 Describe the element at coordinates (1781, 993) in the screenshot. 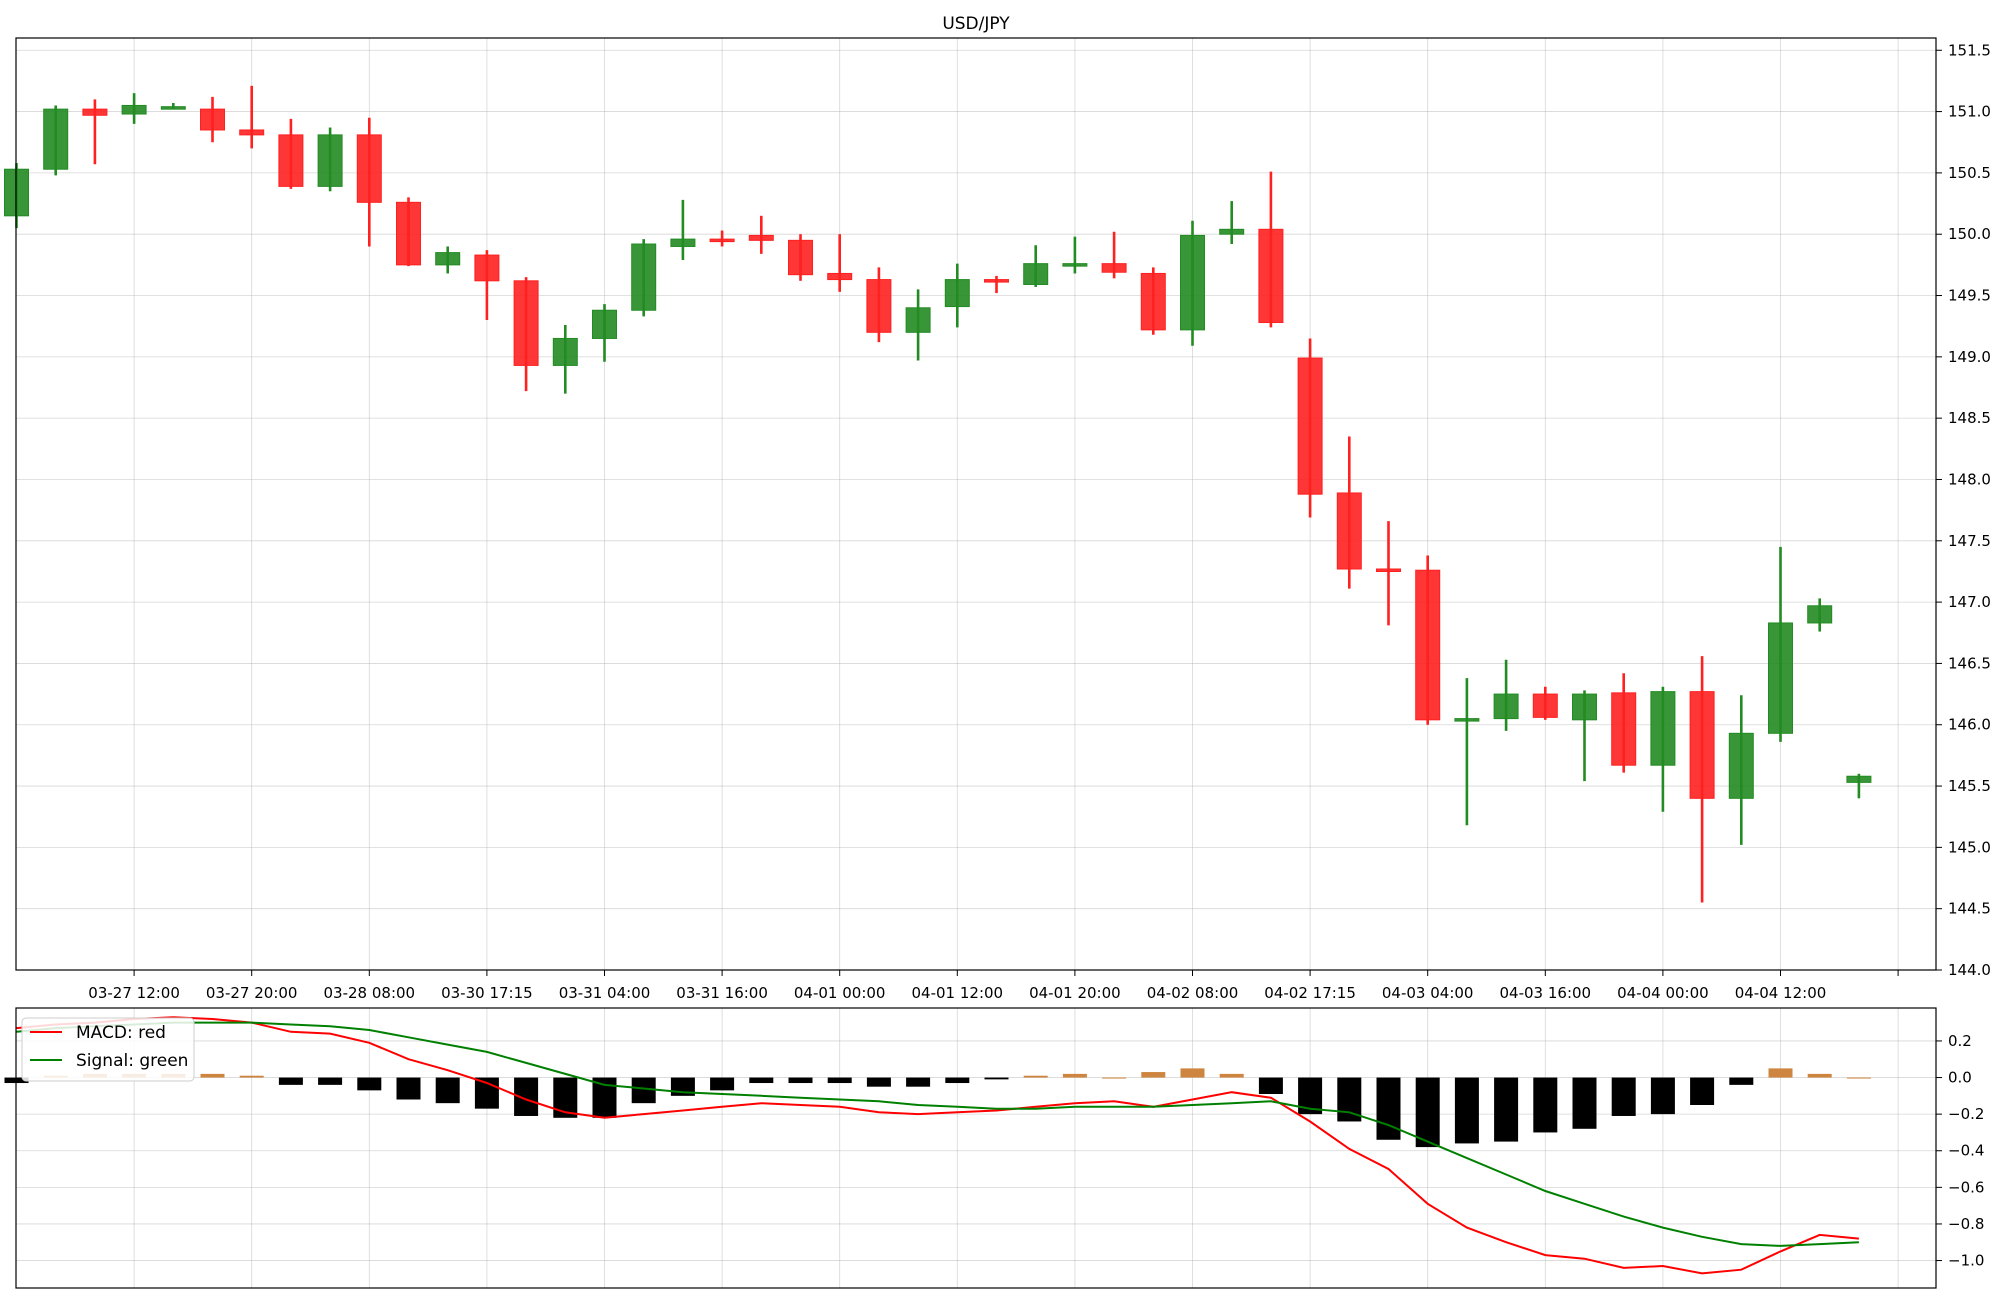

I see `x-tick-label: 04-04 12:00` at that location.